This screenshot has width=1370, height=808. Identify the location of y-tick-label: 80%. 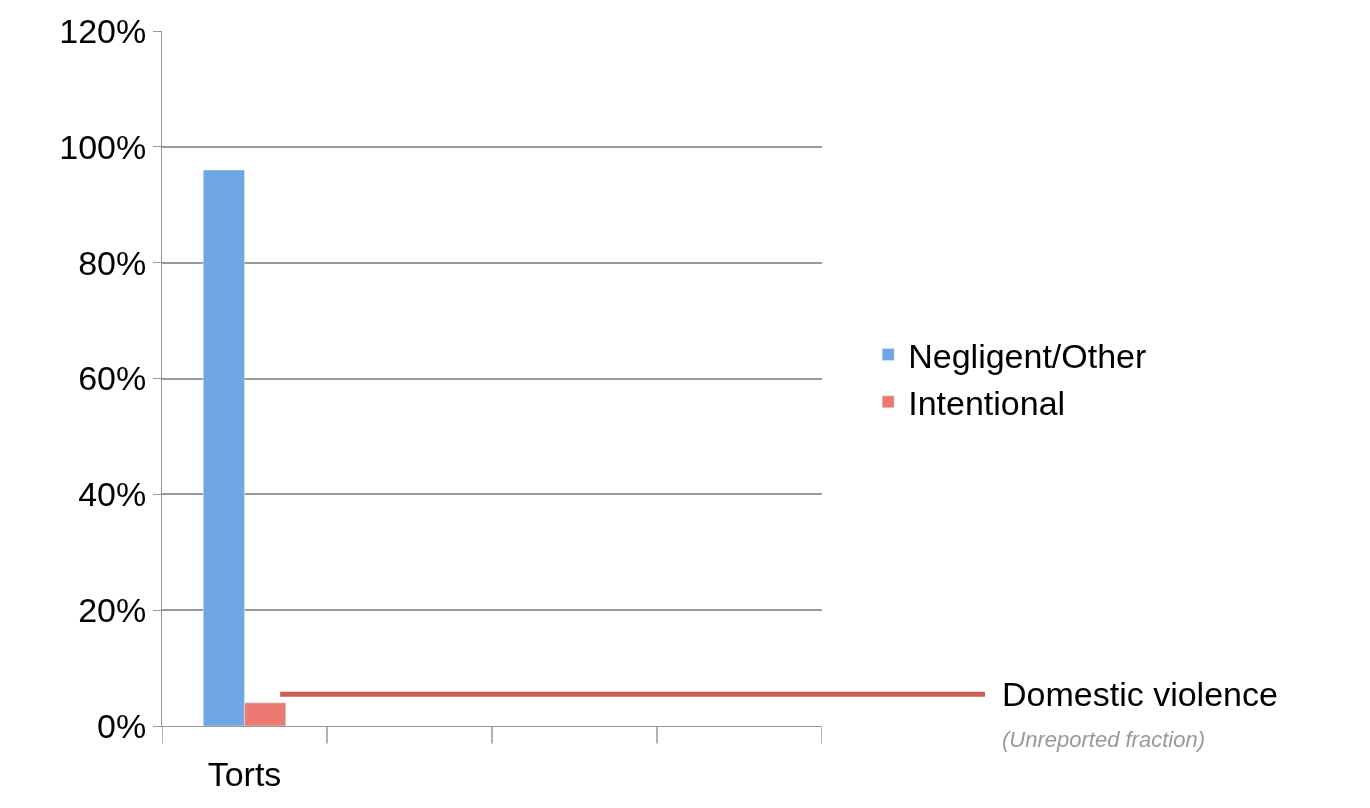
(112, 262).